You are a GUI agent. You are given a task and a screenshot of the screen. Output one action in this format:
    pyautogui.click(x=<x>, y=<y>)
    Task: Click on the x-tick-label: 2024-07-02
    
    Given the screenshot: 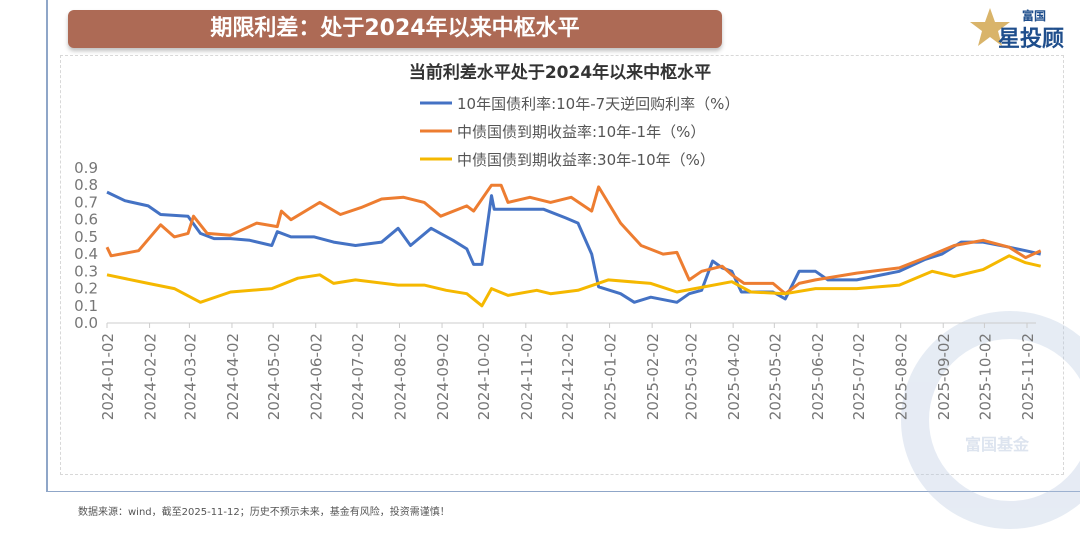 What is the action you would take?
    pyautogui.click(x=358, y=376)
    